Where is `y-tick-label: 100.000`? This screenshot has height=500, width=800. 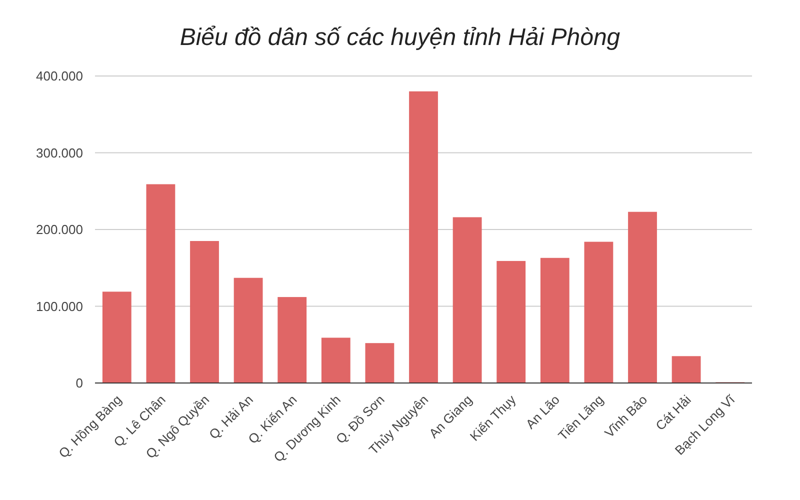 y-tick-label: 100.000 is located at coordinates (59, 306).